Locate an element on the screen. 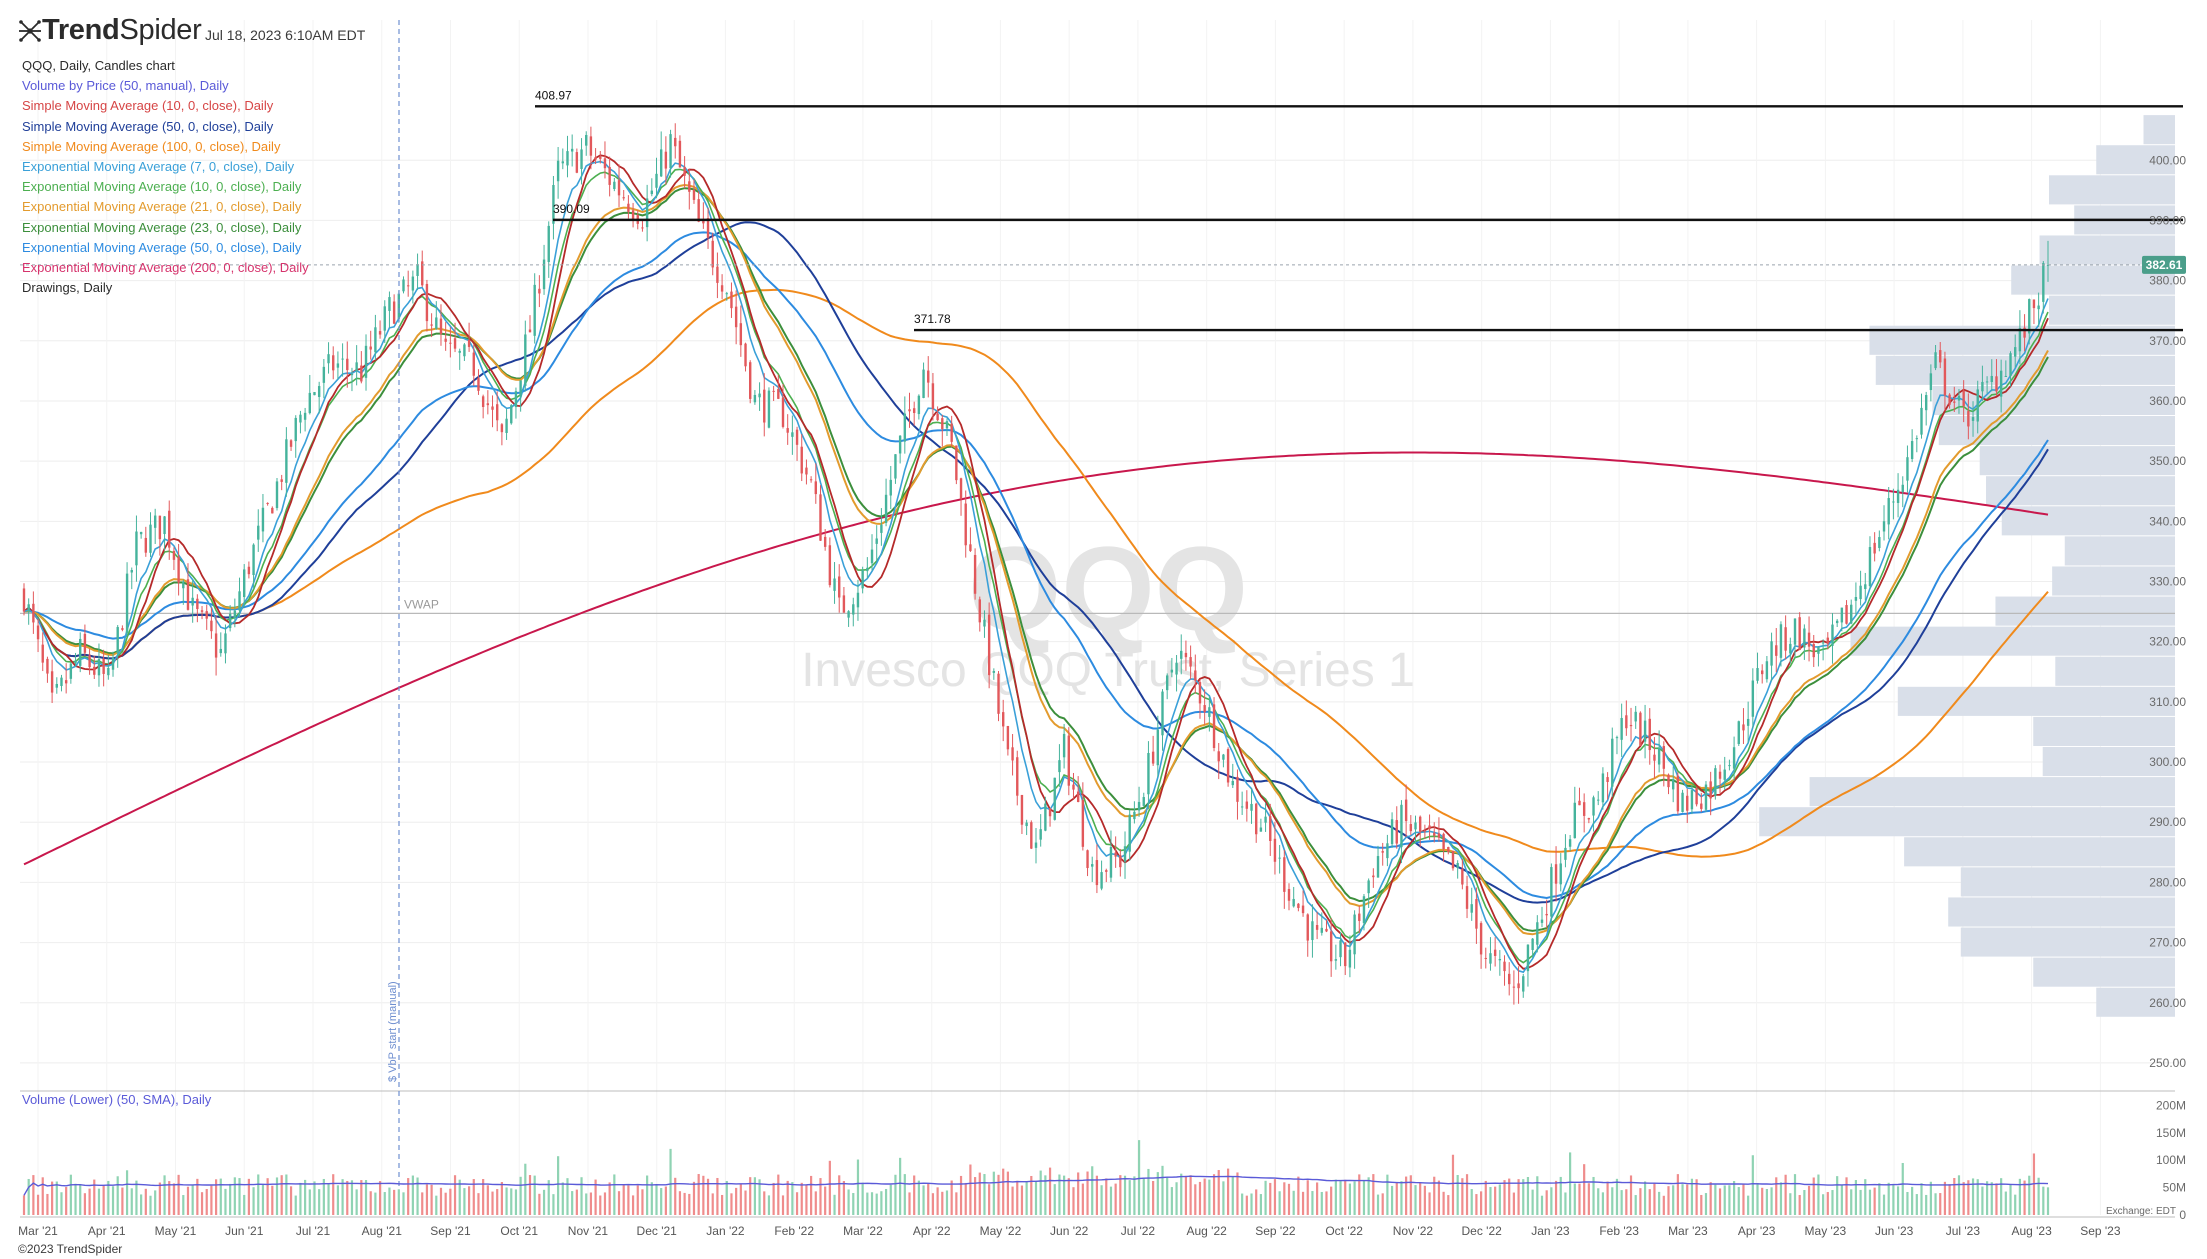  time-tick-label: Jan '23 is located at coordinates (1550, 1231).